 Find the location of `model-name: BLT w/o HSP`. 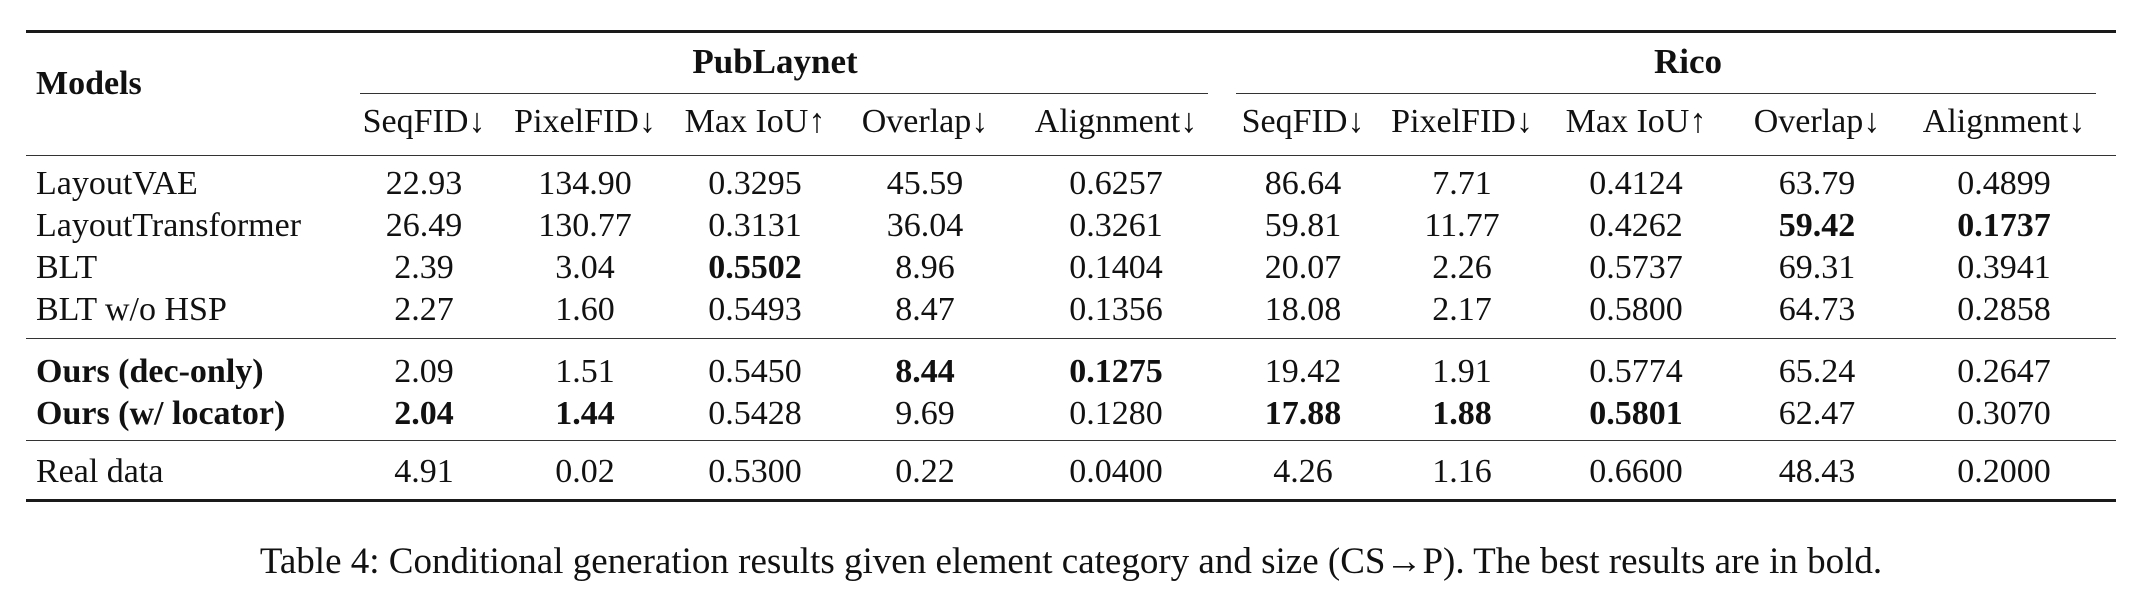

model-name: BLT w/o HSP is located at coordinates (131, 309).